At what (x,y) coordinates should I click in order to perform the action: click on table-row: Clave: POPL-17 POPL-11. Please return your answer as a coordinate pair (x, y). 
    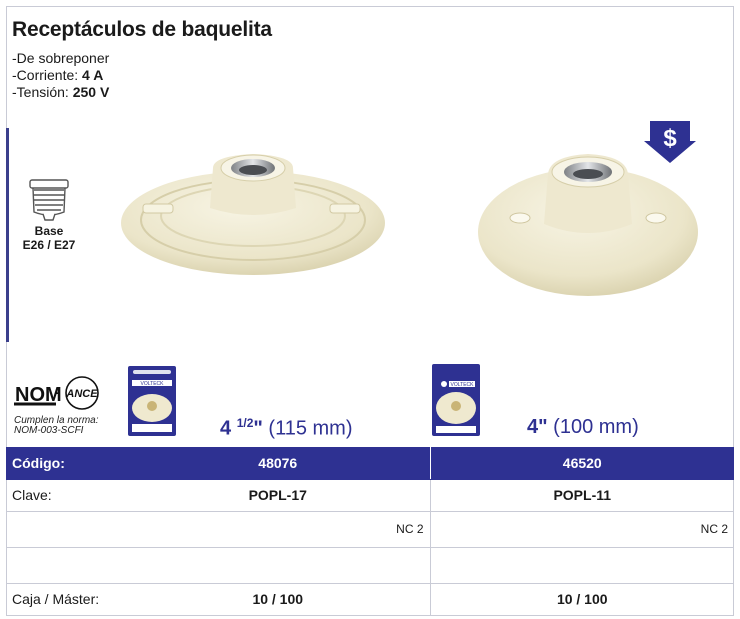
    Looking at the image, I should click on (370, 495).